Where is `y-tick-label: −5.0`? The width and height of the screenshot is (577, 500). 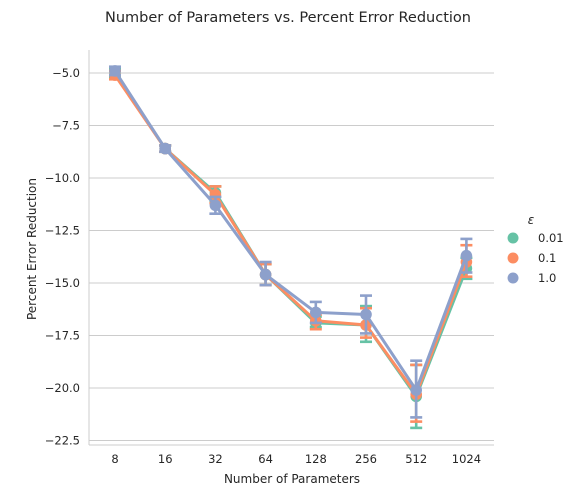 y-tick-label: −5.0 is located at coordinates (66, 73).